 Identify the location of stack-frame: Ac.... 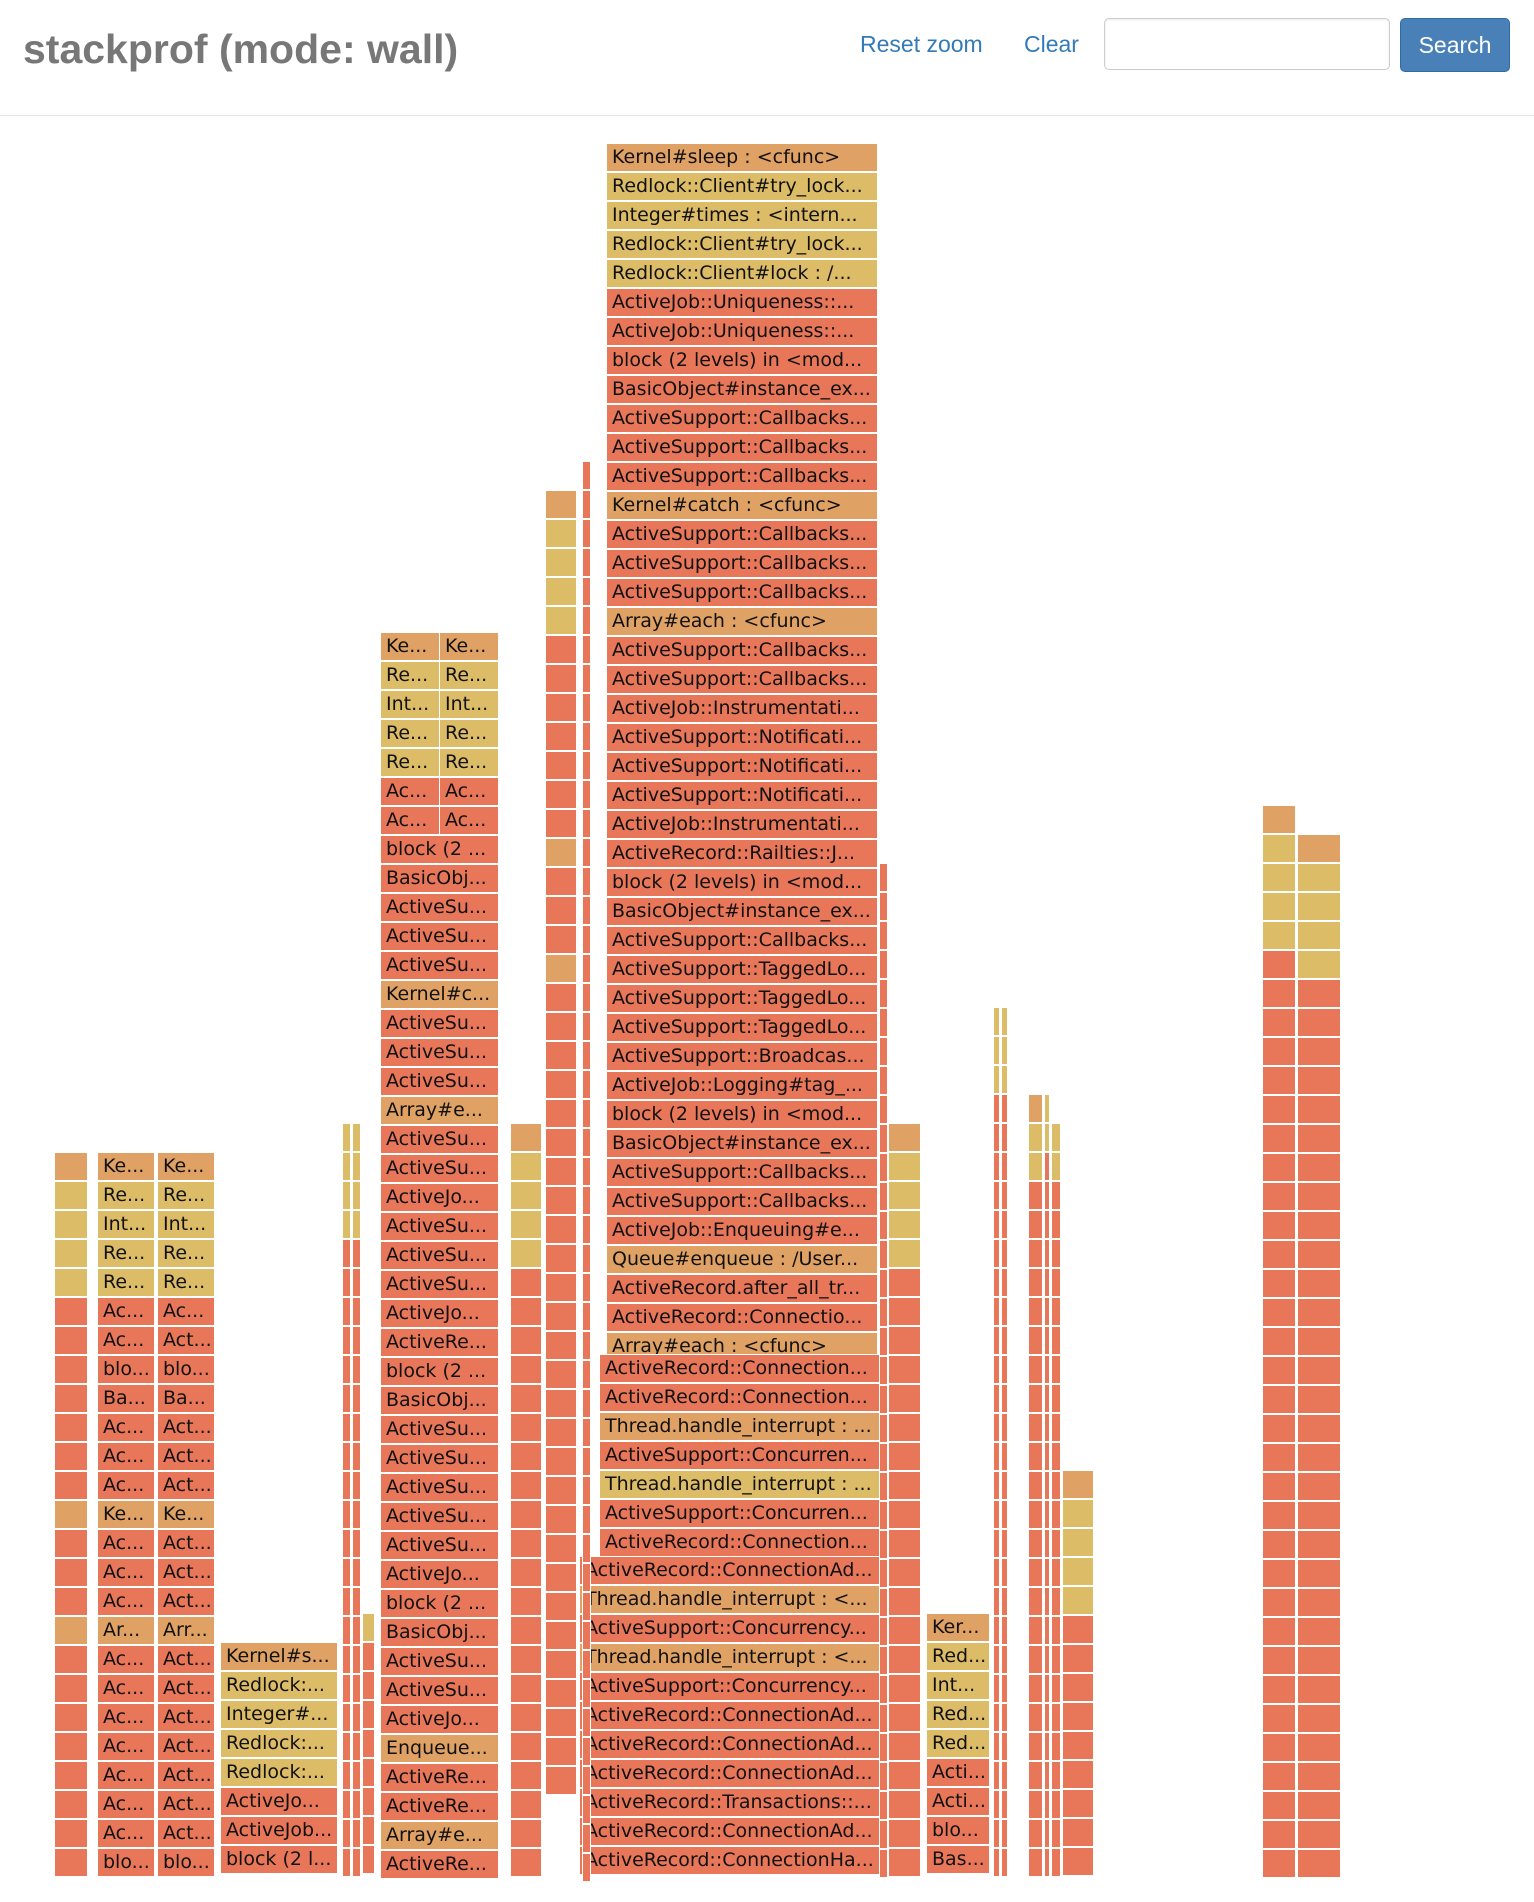
(126, 1572).